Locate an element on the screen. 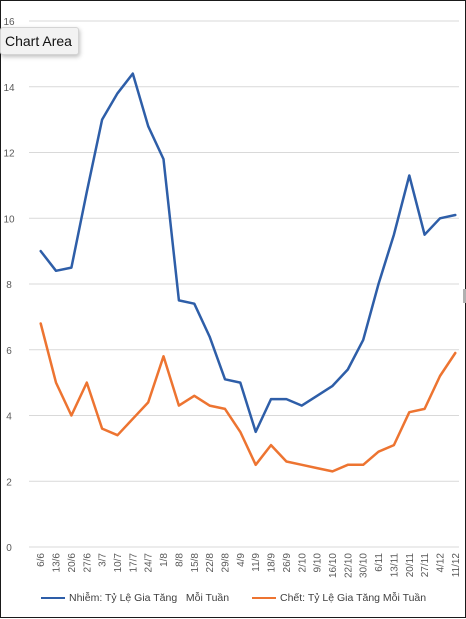 The image size is (466, 619). x-tick-label: 22/10 is located at coordinates (348, 565).